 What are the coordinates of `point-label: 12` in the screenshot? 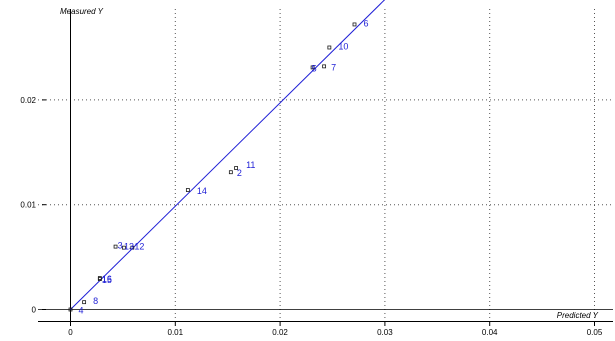 It's located at (139, 247).